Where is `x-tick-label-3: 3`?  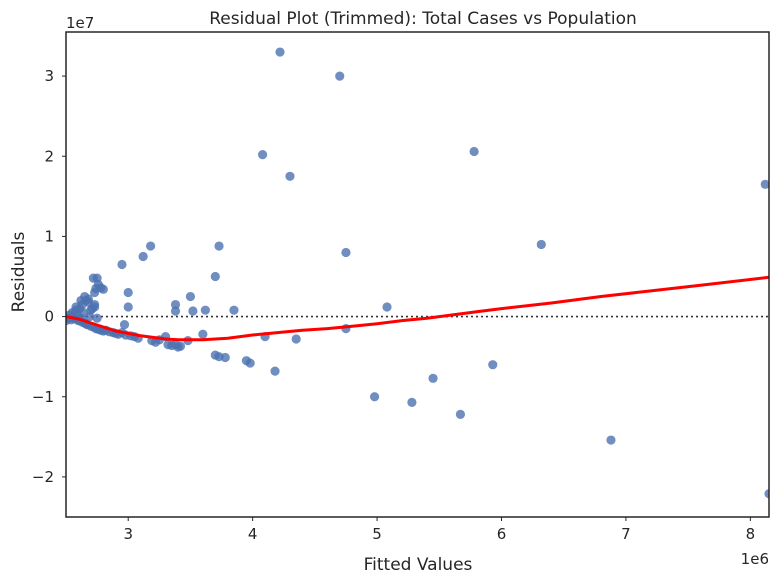 x-tick-label-3: 3 is located at coordinates (128, 534).